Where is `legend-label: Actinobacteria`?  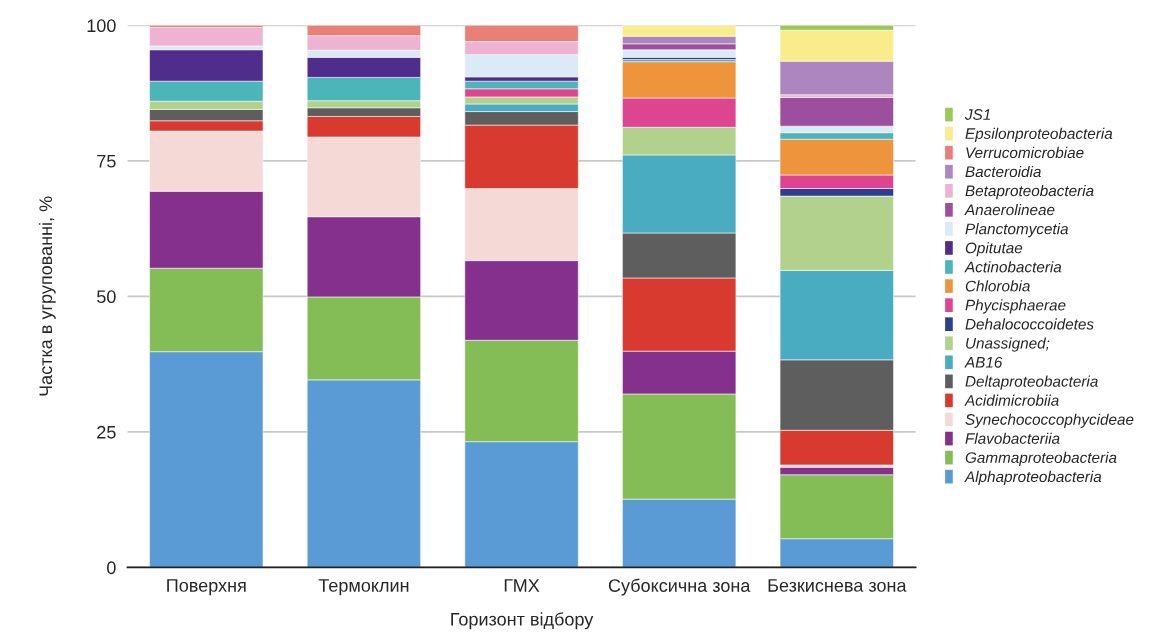
legend-label: Actinobacteria is located at coordinates (1013, 267).